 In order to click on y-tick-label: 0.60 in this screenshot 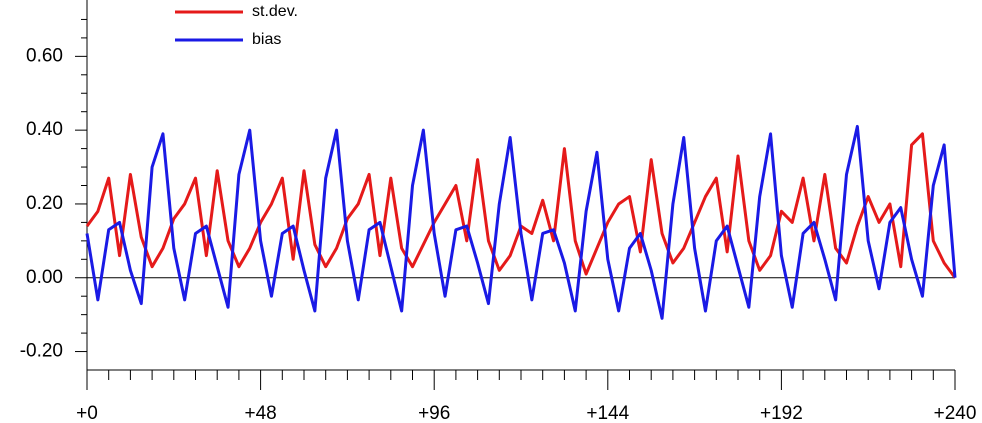, I will do `click(44, 55)`.